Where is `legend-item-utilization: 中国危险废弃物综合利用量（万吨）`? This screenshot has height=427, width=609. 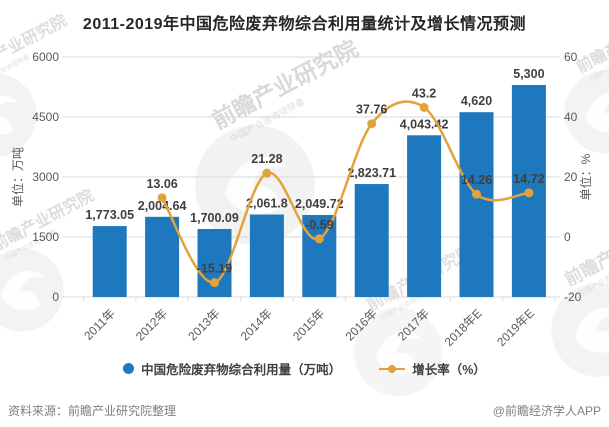 legend-item-utilization: 中国危险废弃物综合利用量（万吨） is located at coordinates (232, 368).